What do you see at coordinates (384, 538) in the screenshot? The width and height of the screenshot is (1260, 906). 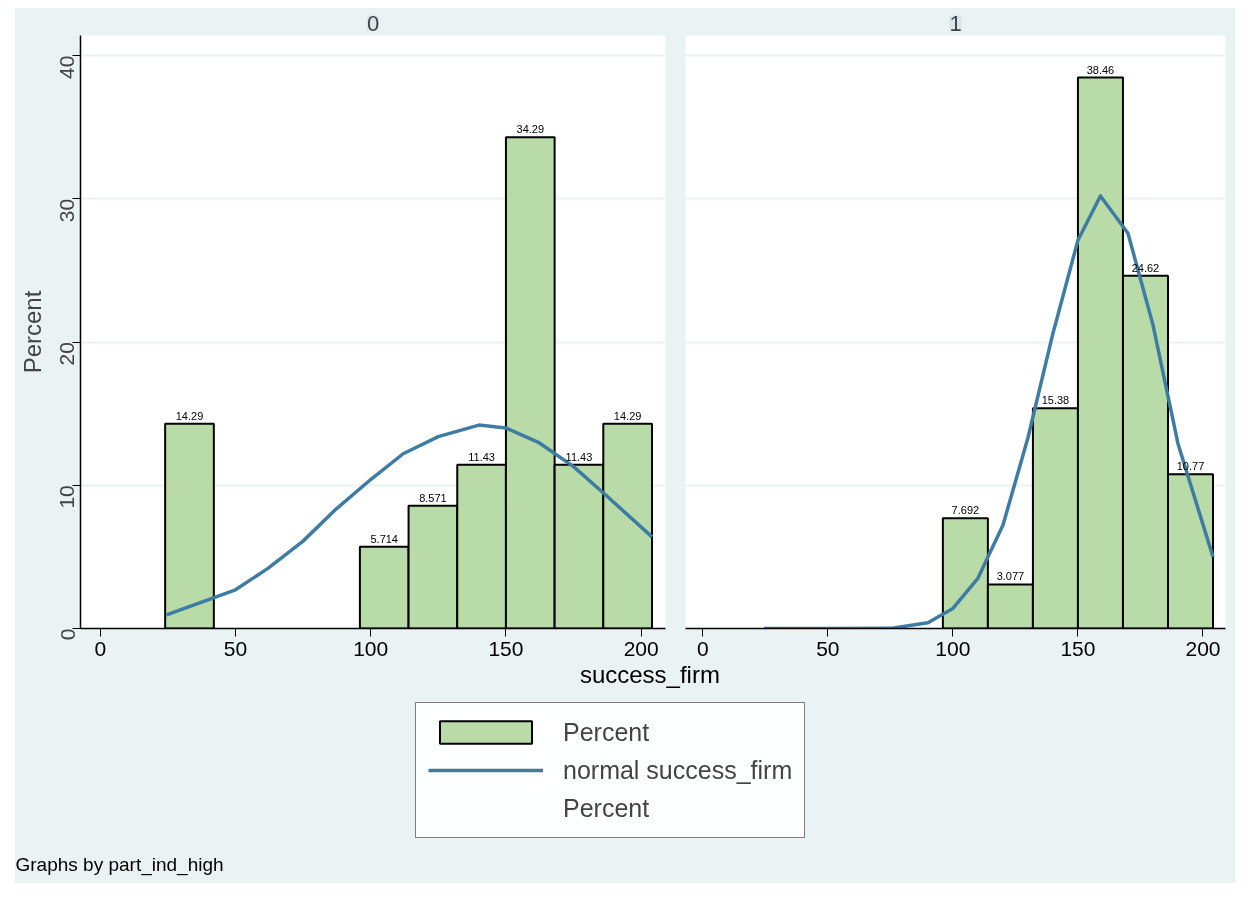 I see `data-label: 5.714` at bounding box center [384, 538].